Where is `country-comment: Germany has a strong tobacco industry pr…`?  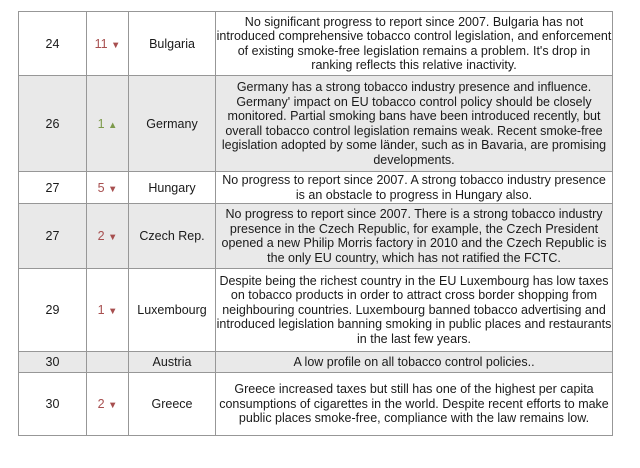 country-comment: Germany has a strong tobacco industry pr… is located at coordinates (414, 123).